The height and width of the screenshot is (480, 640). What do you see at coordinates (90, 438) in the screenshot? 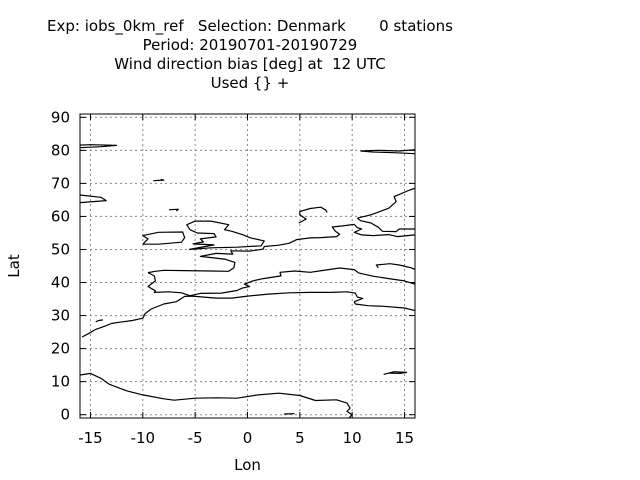
I see `x-tick-label: -15` at bounding box center [90, 438].